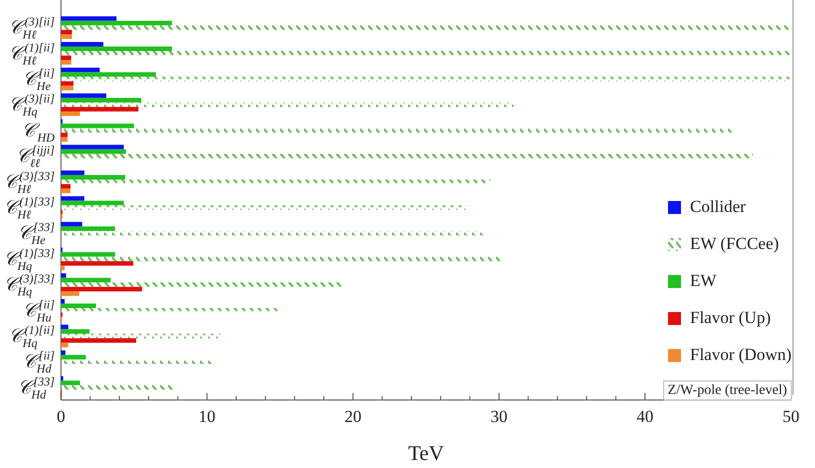 The width and height of the screenshot is (815, 468). What do you see at coordinates (730, 317) in the screenshot?
I see `legend-label: Flavor (Up)` at bounding box center [730, 317].